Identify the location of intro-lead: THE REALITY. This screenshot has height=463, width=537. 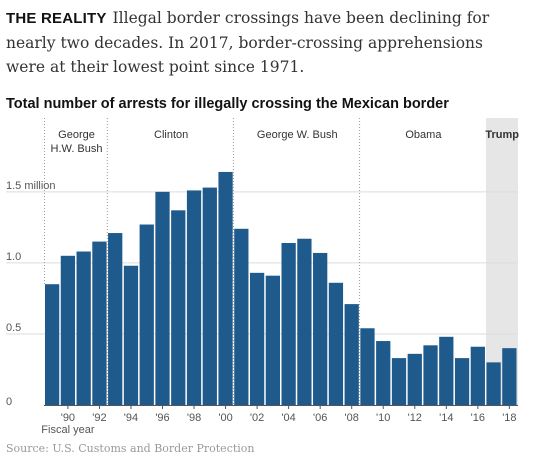
(56, 18).